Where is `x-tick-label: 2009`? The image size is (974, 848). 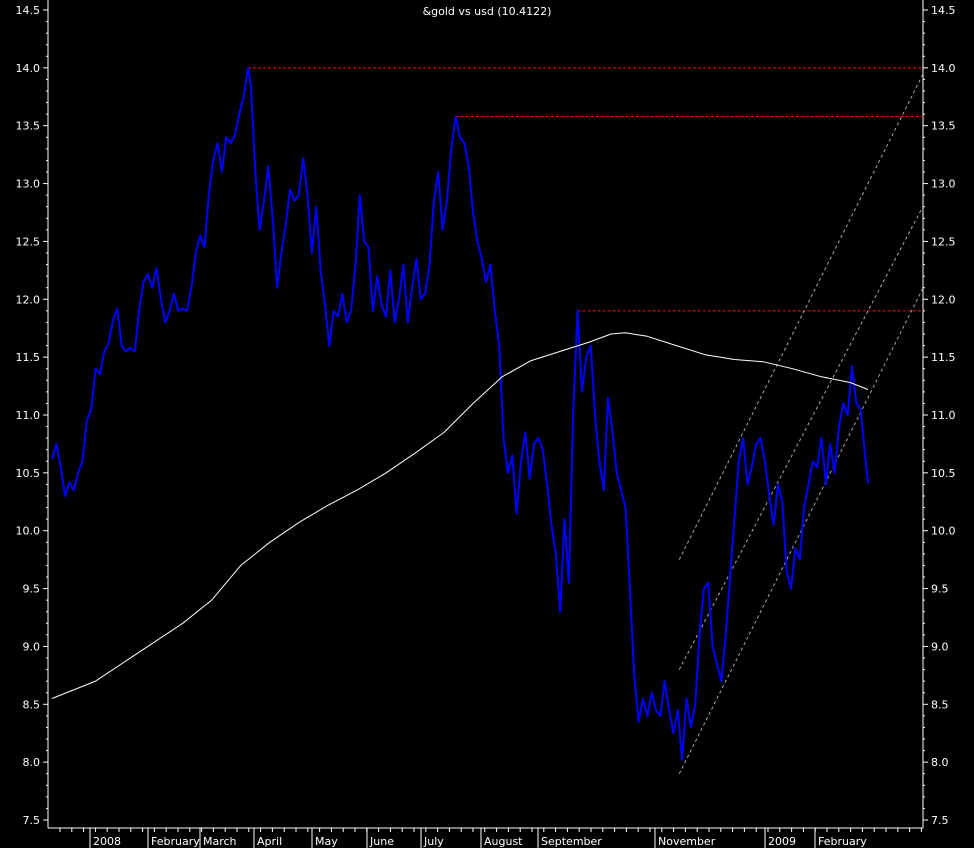
x-tick-label: 2009 is located at coordinates (782, 841).